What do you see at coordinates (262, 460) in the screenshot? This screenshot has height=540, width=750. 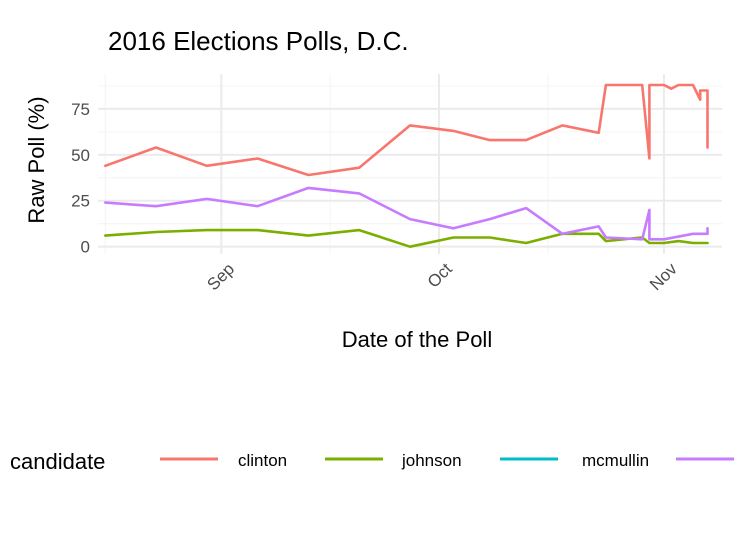 I see `legend-label-clinton: clinton` at bounding box center [262, 460].